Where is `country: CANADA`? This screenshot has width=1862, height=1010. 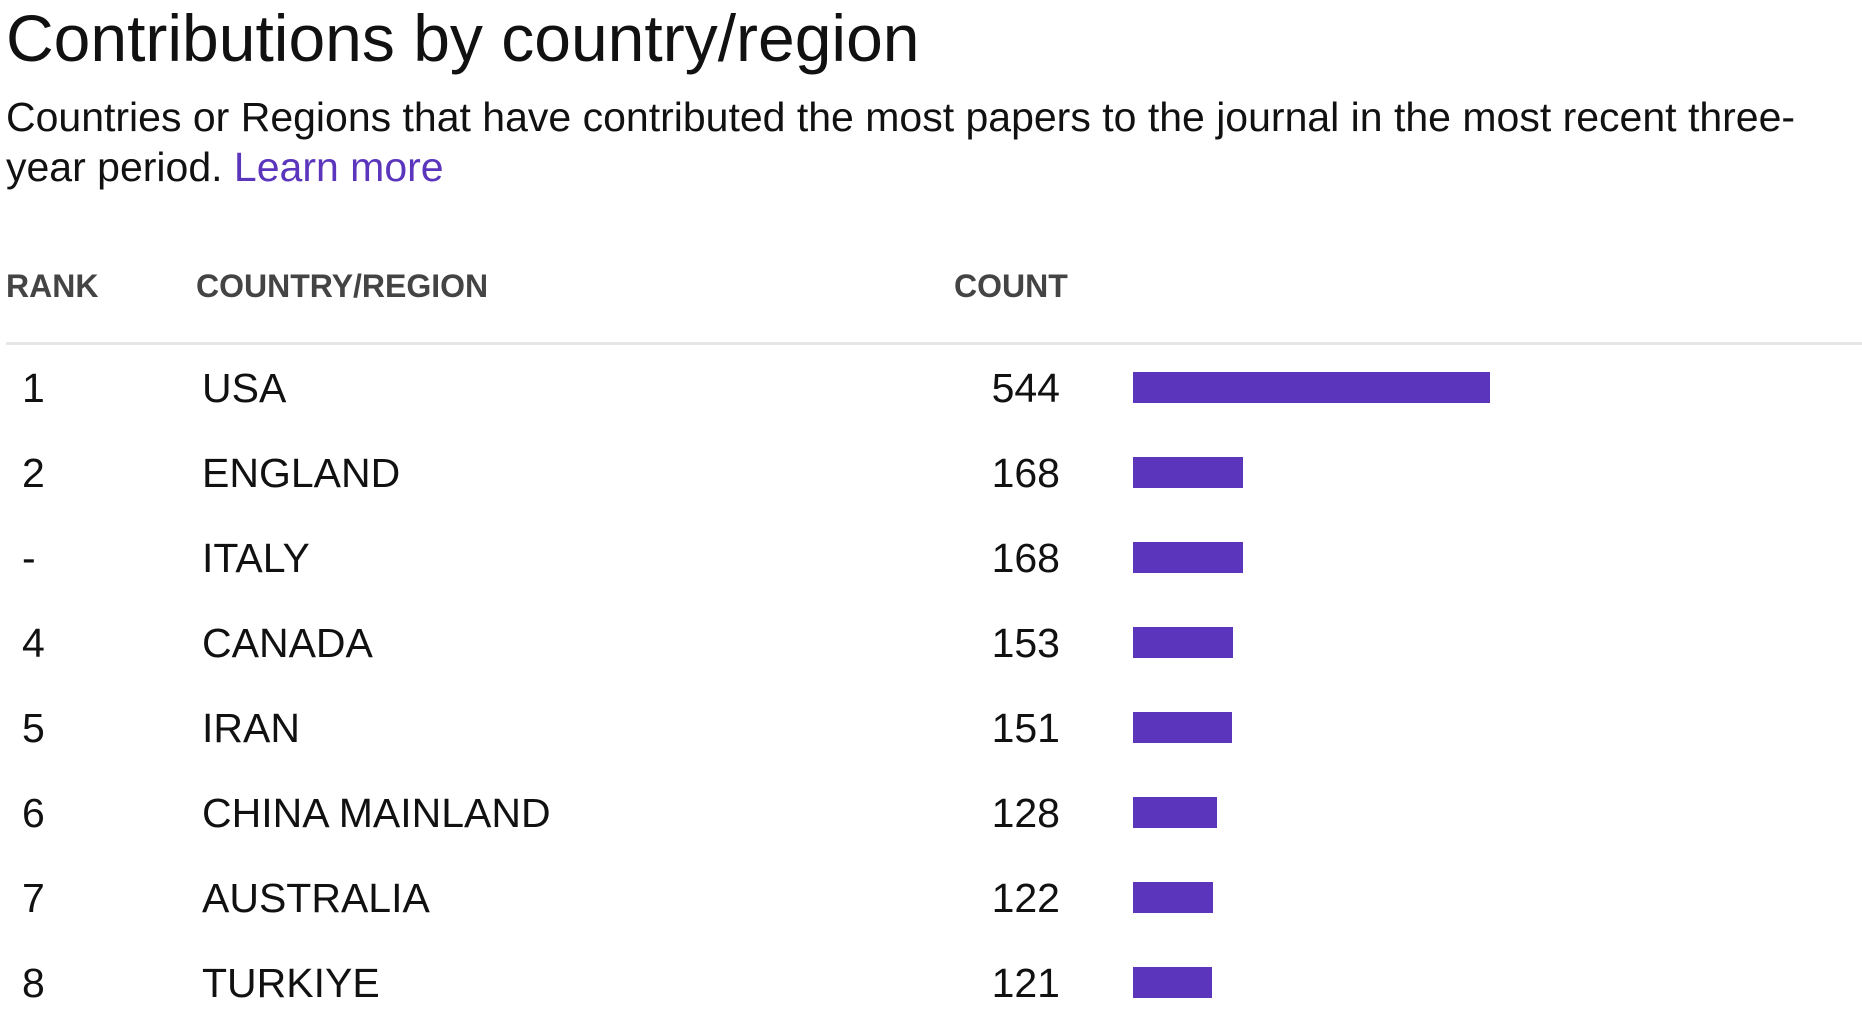 country: CANADA is located at coordinates (287, 643).